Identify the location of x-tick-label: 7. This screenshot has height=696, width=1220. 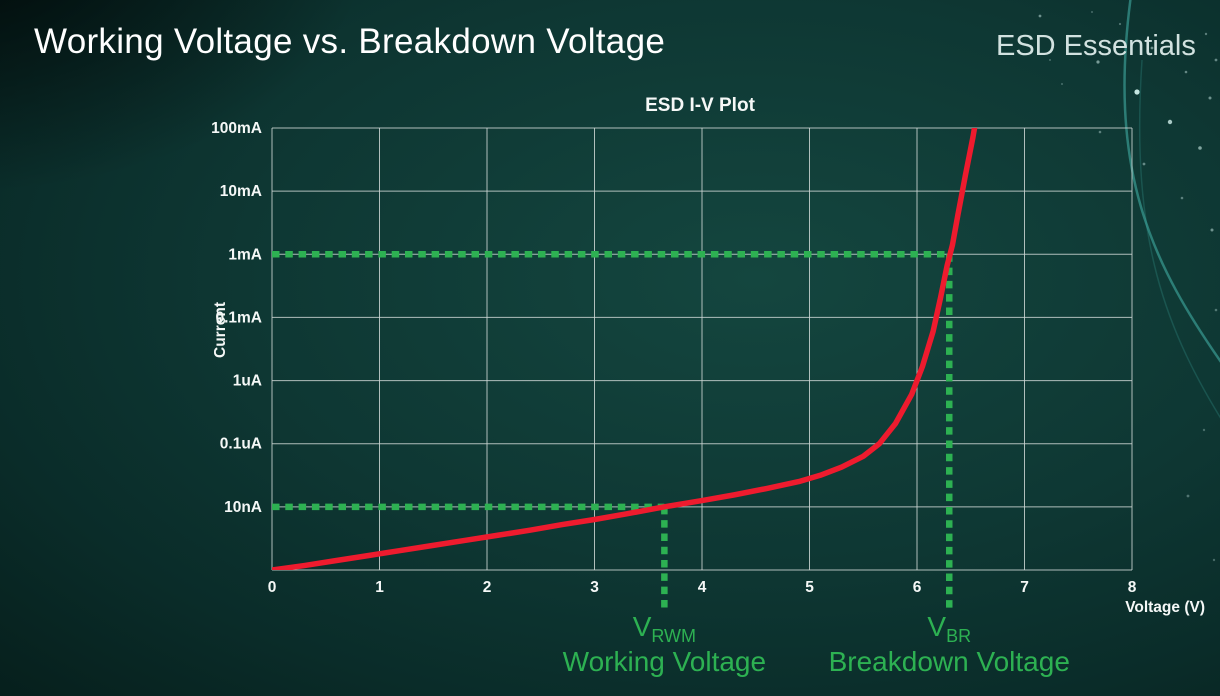
(1024, 587).